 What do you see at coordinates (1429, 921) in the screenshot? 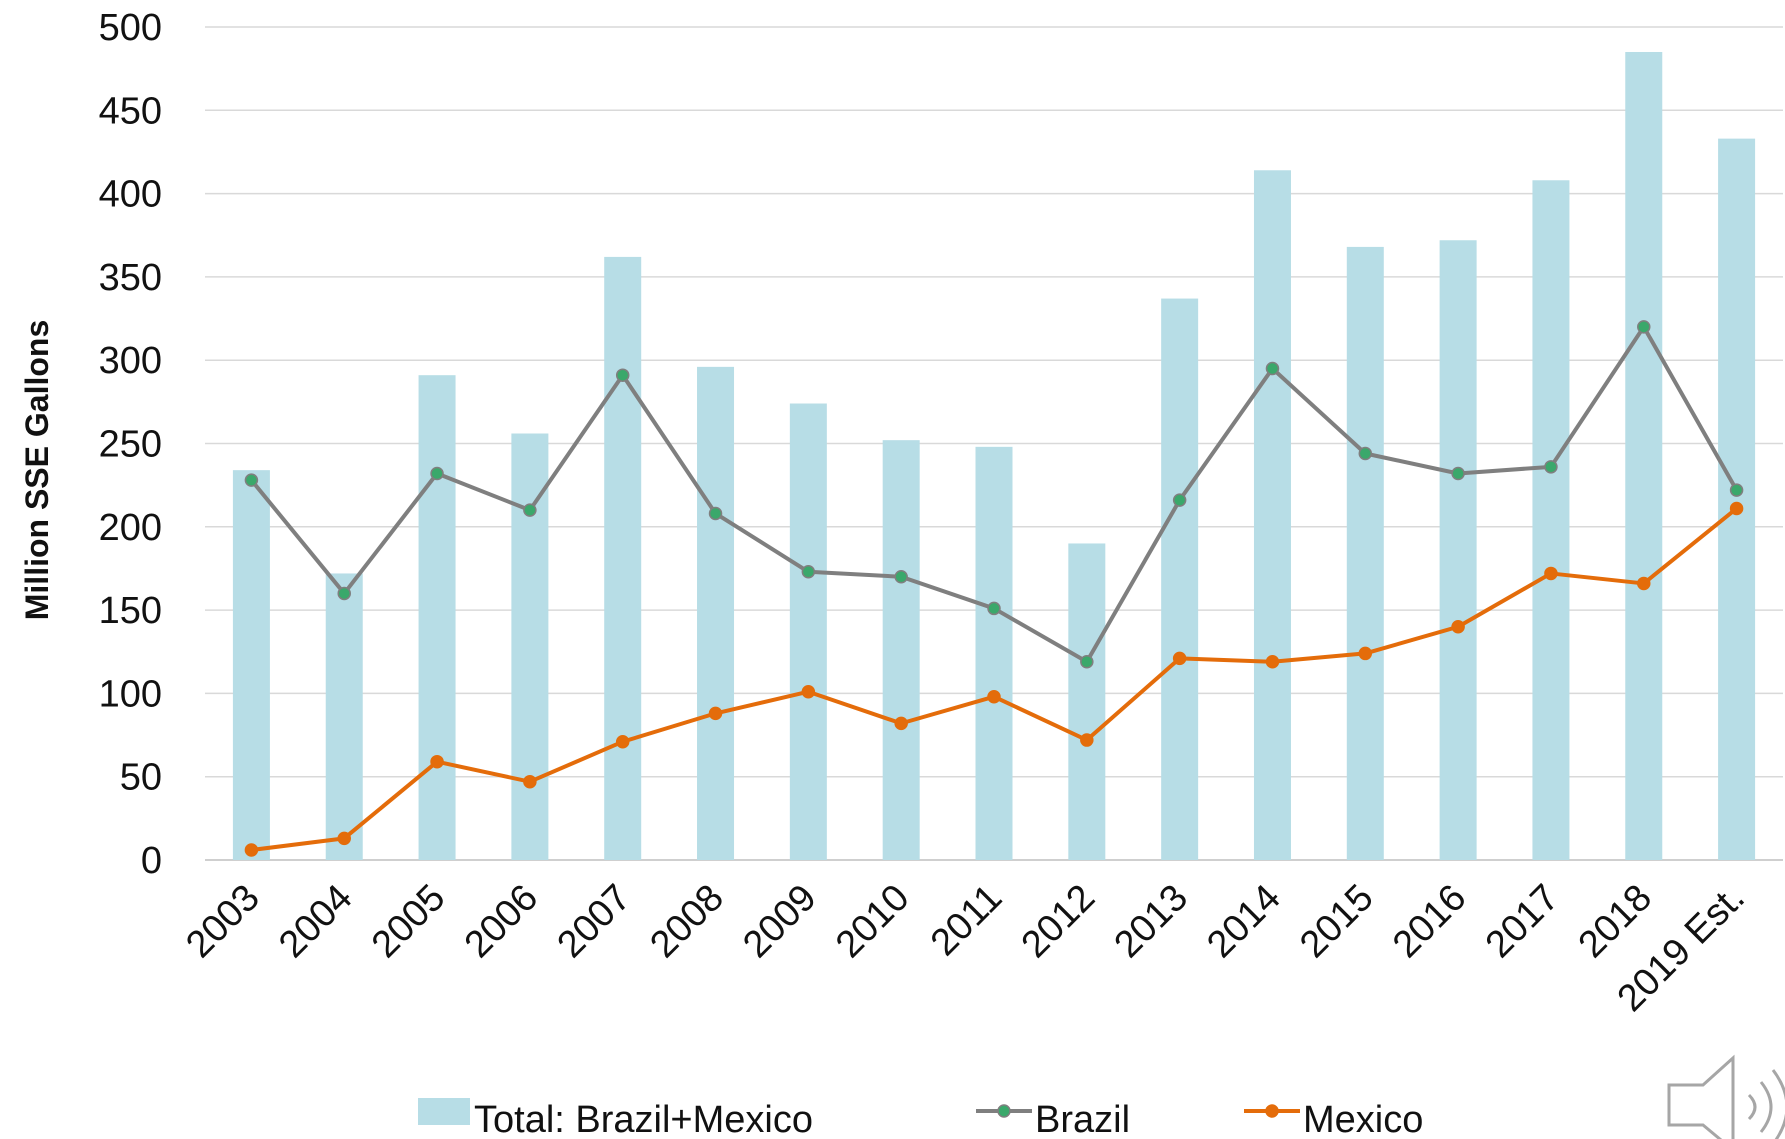
I see `x-tick-label: 2016` at bounding box center [1429, 921].